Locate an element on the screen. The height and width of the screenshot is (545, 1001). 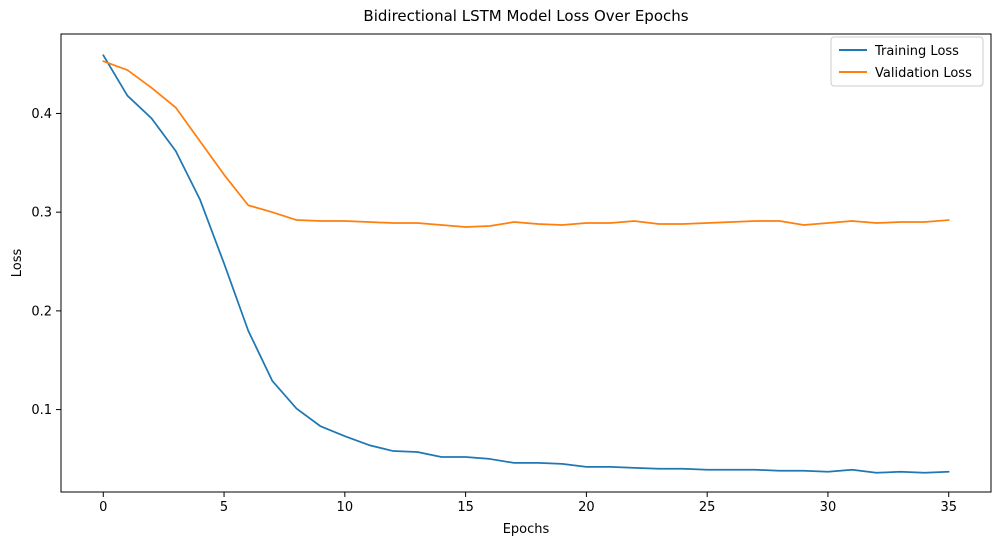
x-tick-label: 0 is located at coordinates (103, 507).